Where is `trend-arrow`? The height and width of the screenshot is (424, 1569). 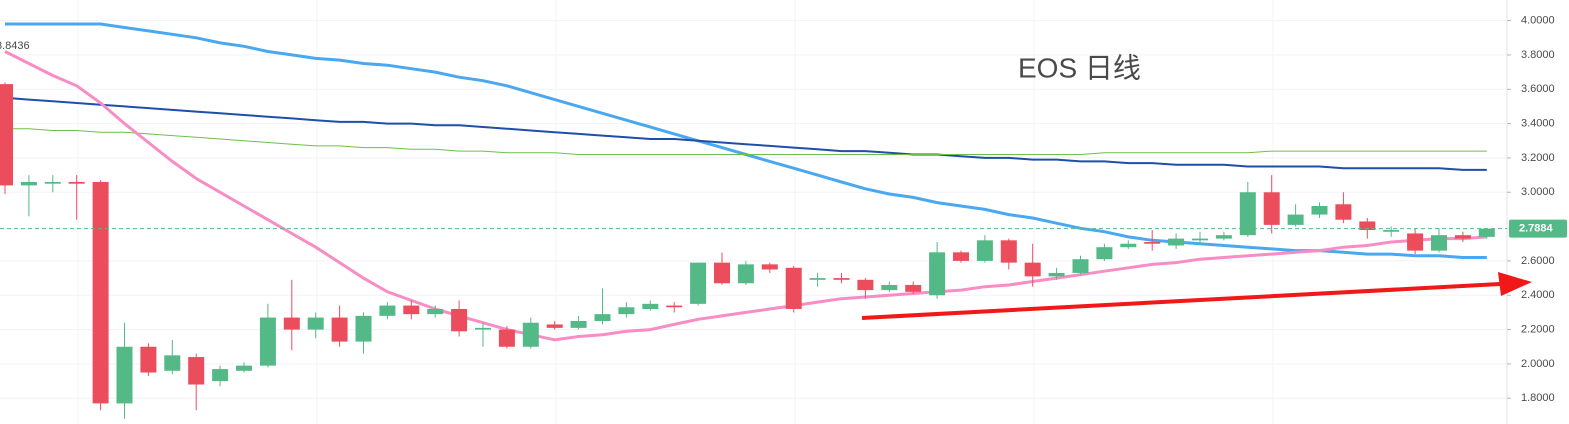
trend-arrow is located at coordinates (1181, 301).